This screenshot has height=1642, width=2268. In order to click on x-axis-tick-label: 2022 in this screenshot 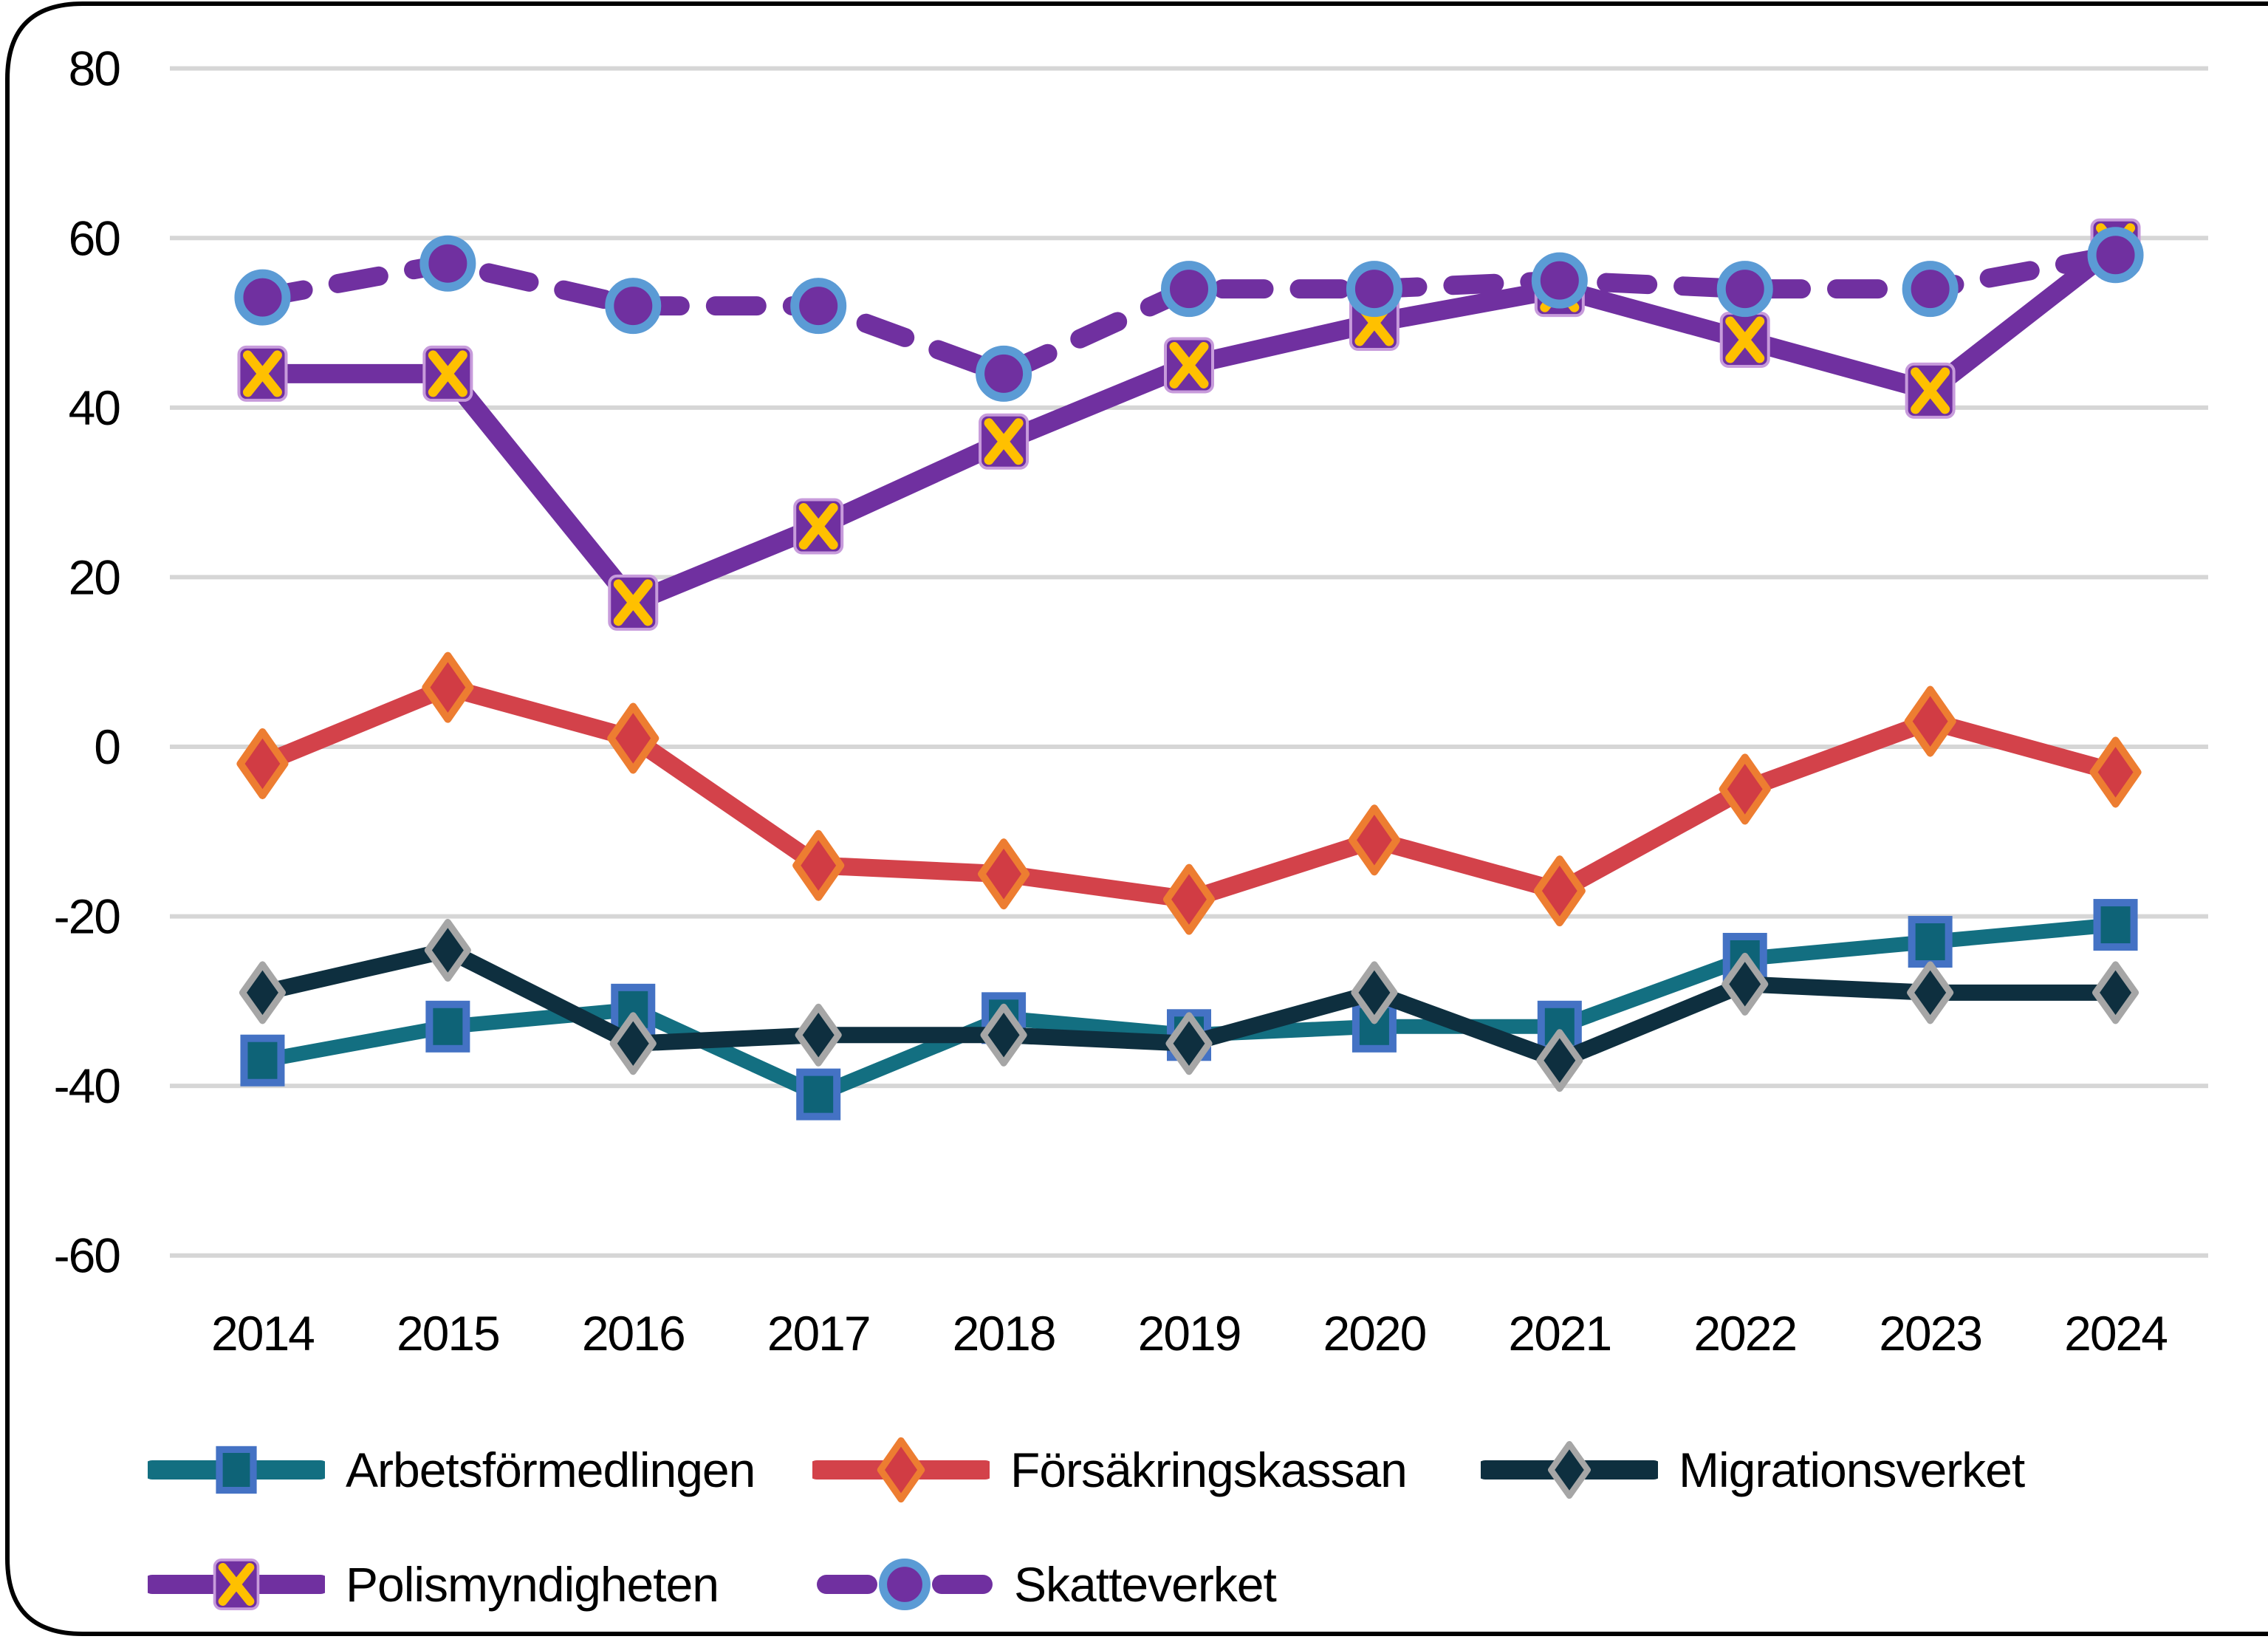, I will do `click(1745, 1333)`.